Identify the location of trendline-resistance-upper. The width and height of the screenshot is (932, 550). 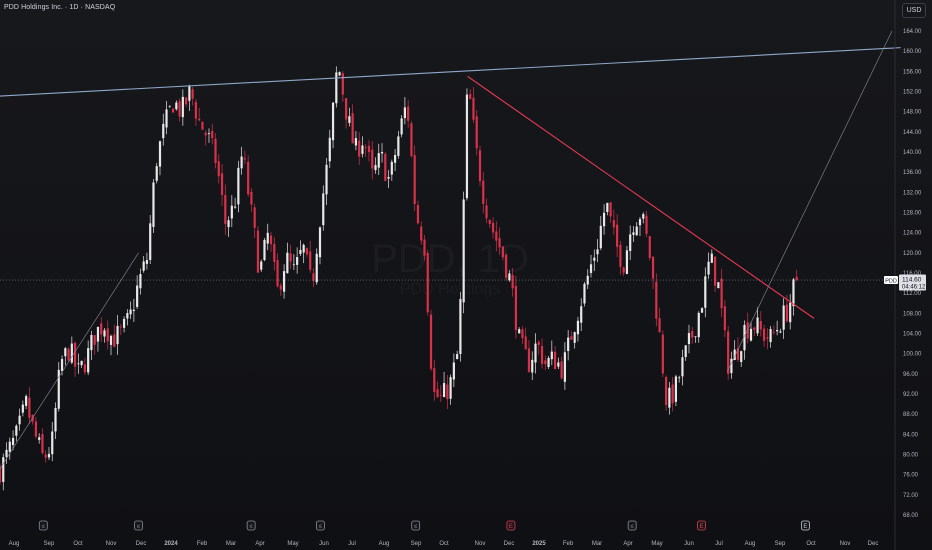
(450, 72).